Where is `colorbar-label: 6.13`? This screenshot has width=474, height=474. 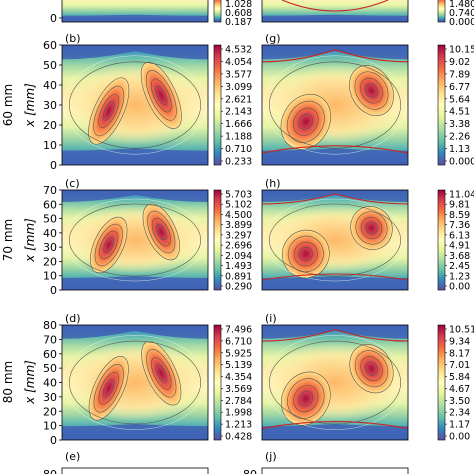 colorbar-label: 6.13 is located at coordinates (459, 235).